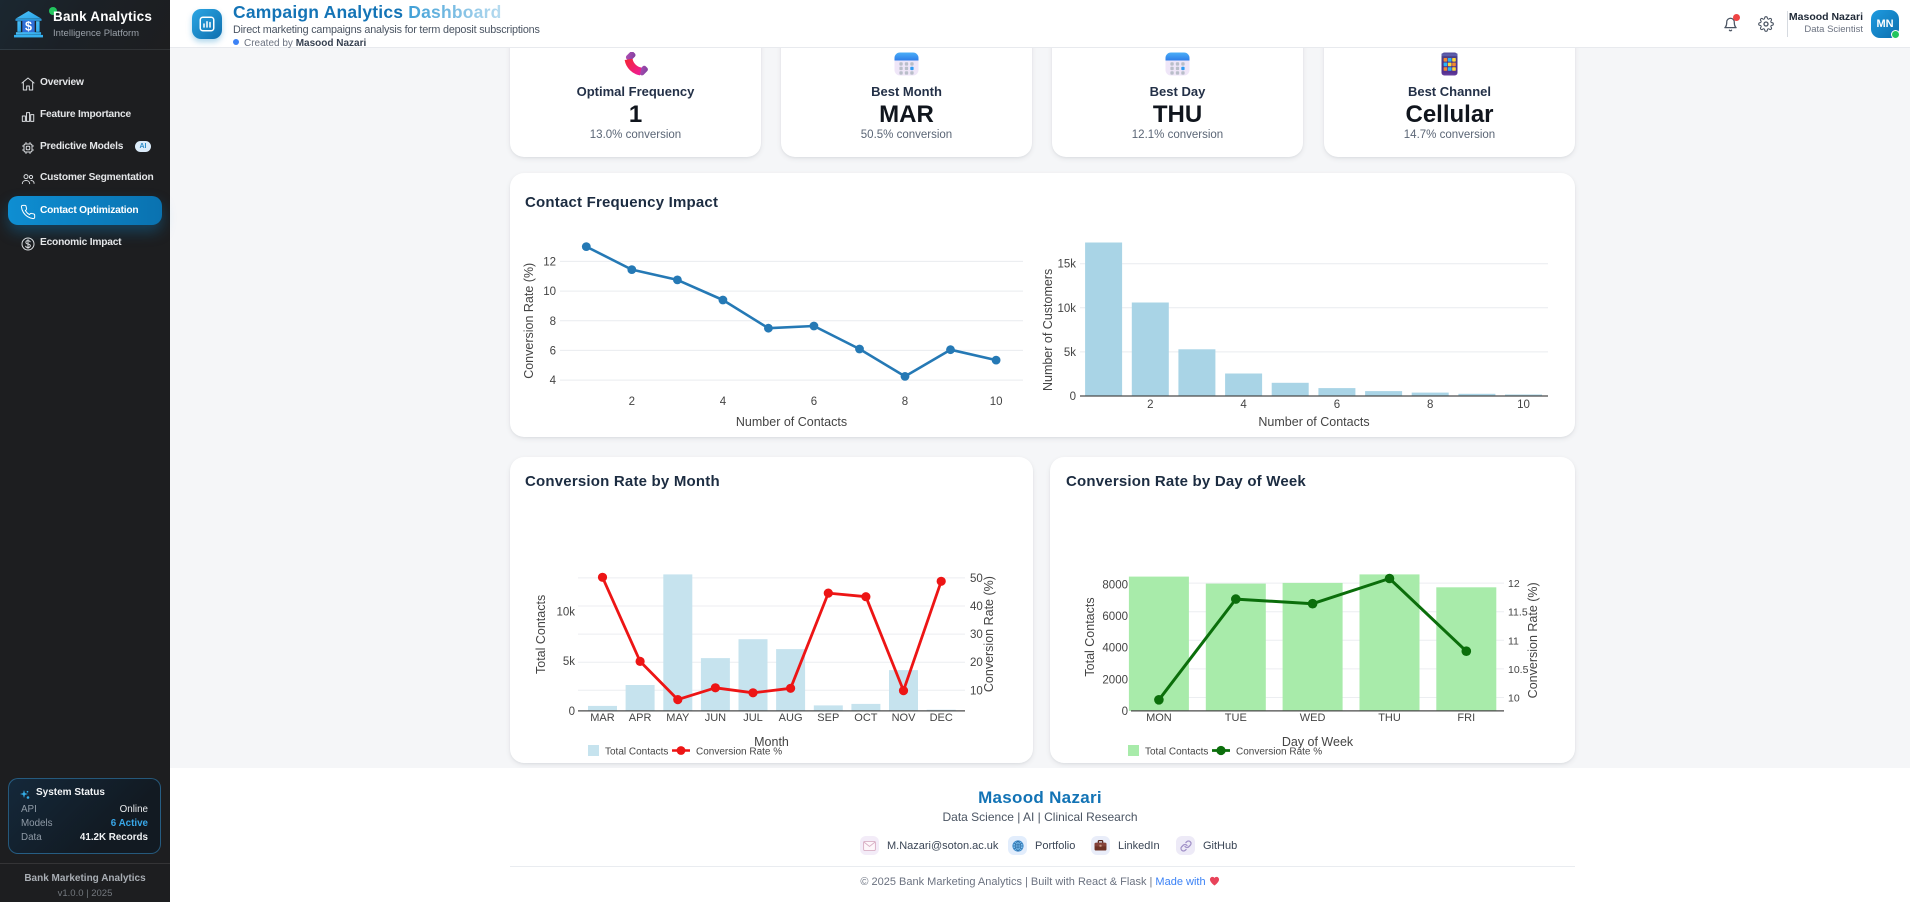 The image size is (1910, 902). Describe the element at coordinates (602, 718) in the screenshot. I see `svg-text: MAR` at that location.